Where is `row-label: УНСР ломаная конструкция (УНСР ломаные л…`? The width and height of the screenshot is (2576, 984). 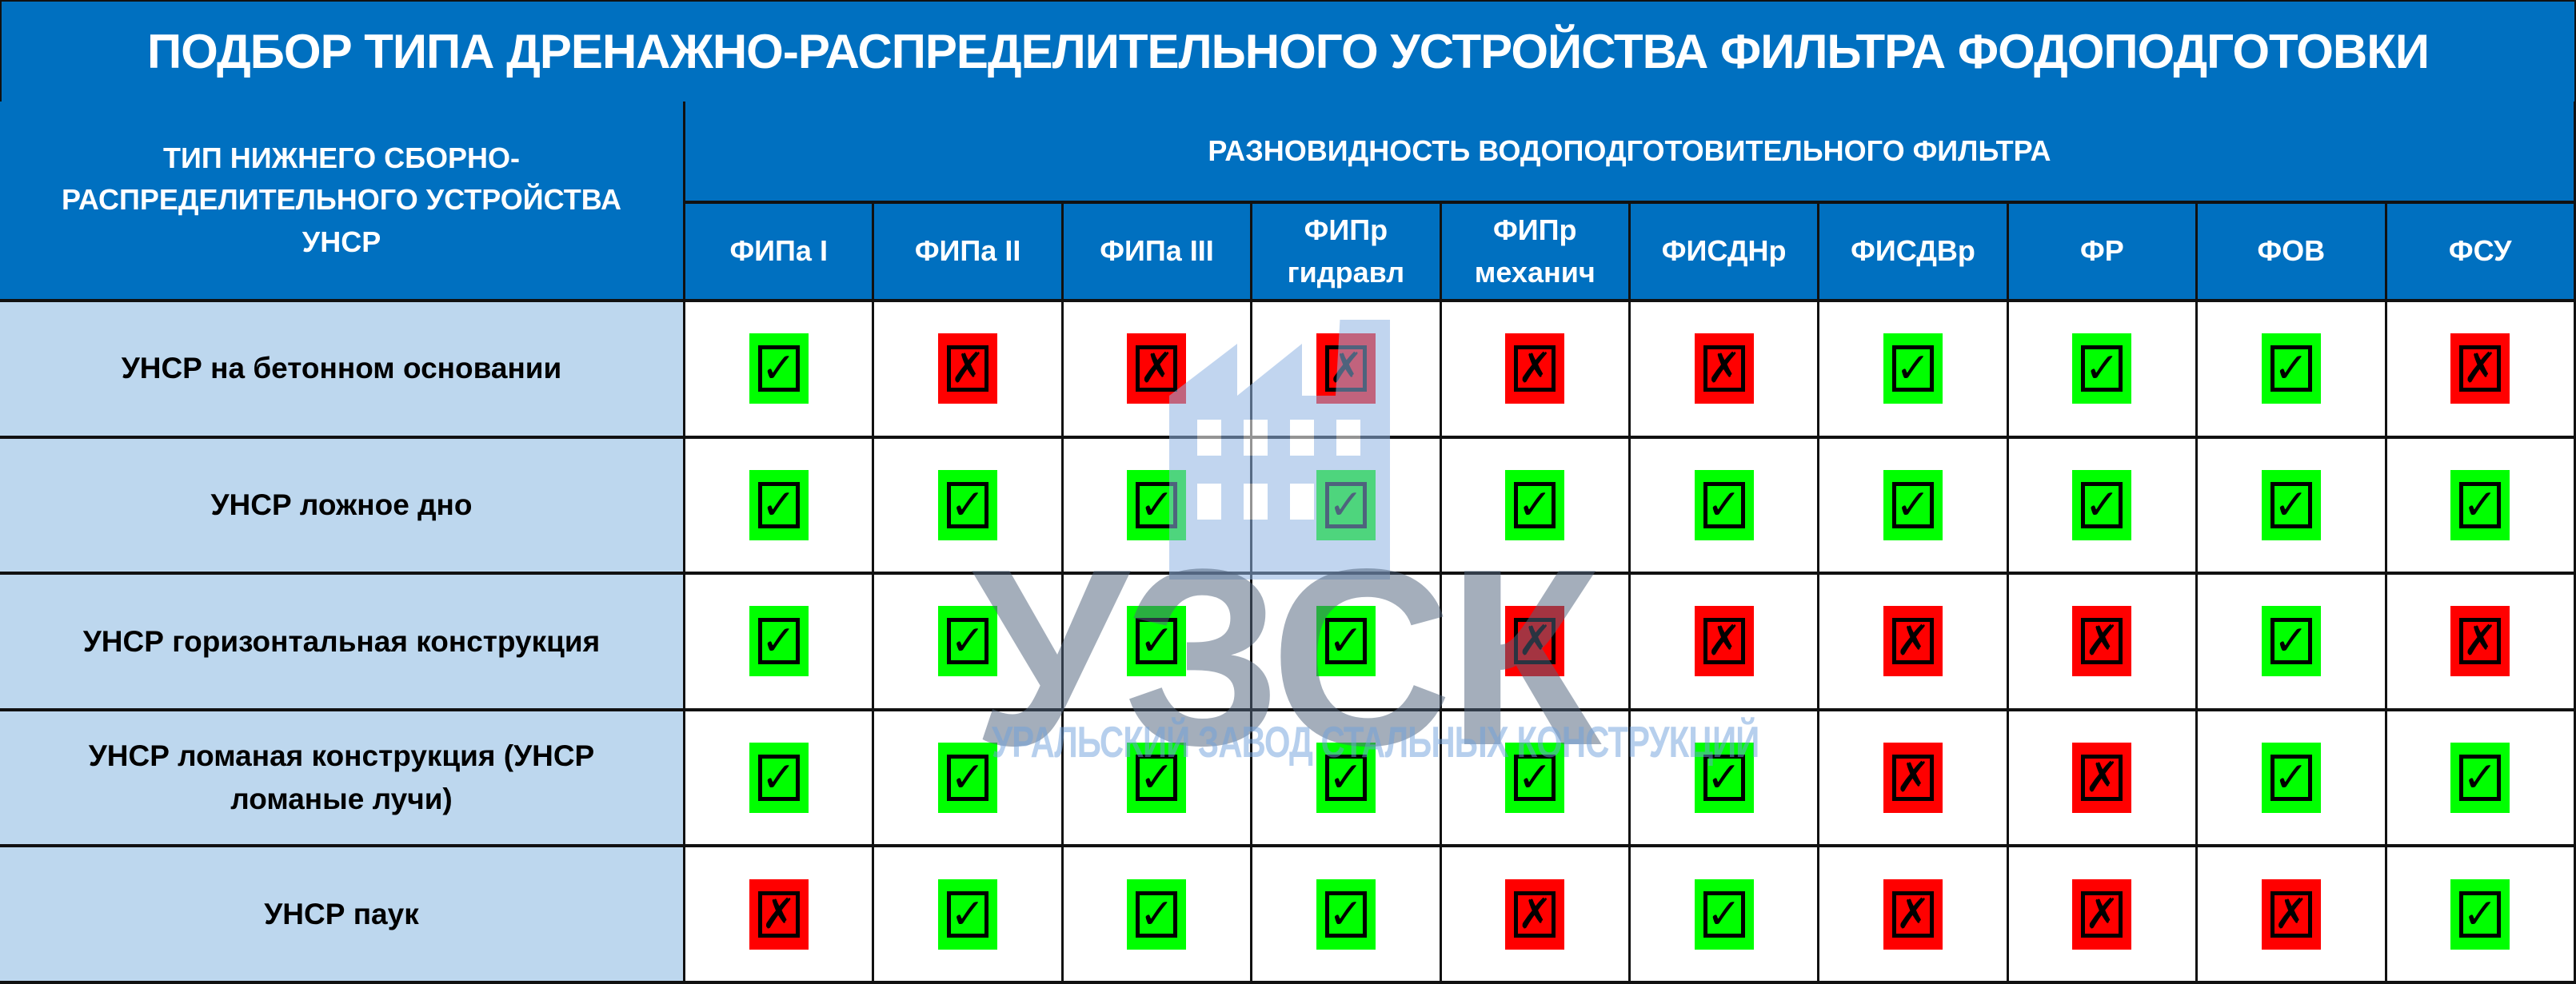 row-label: УНСР ломаная конструкция (УНСР ломаные л… is located at coordinates (343, 779).